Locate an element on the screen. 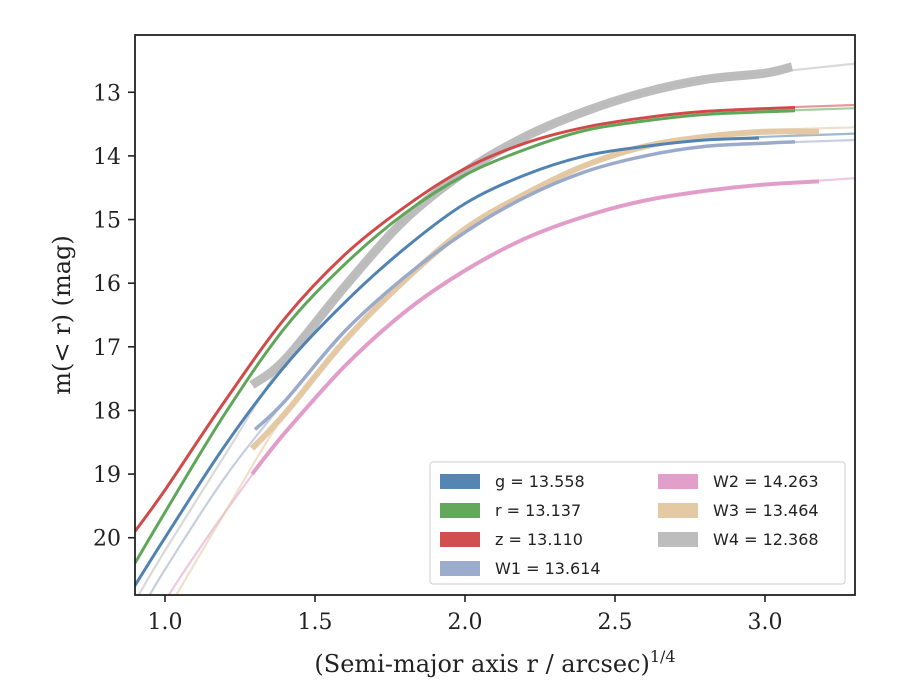  y-axis-label: m(< r) (mag) is located at coordinates (62, 314).